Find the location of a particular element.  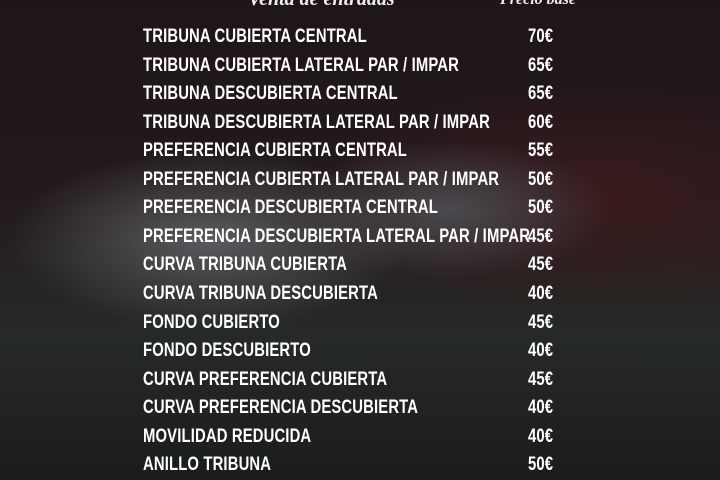

seat-zone-name: CURVA PREFERENCIA DESCUBIERTA is located at coordinates (281, 408).